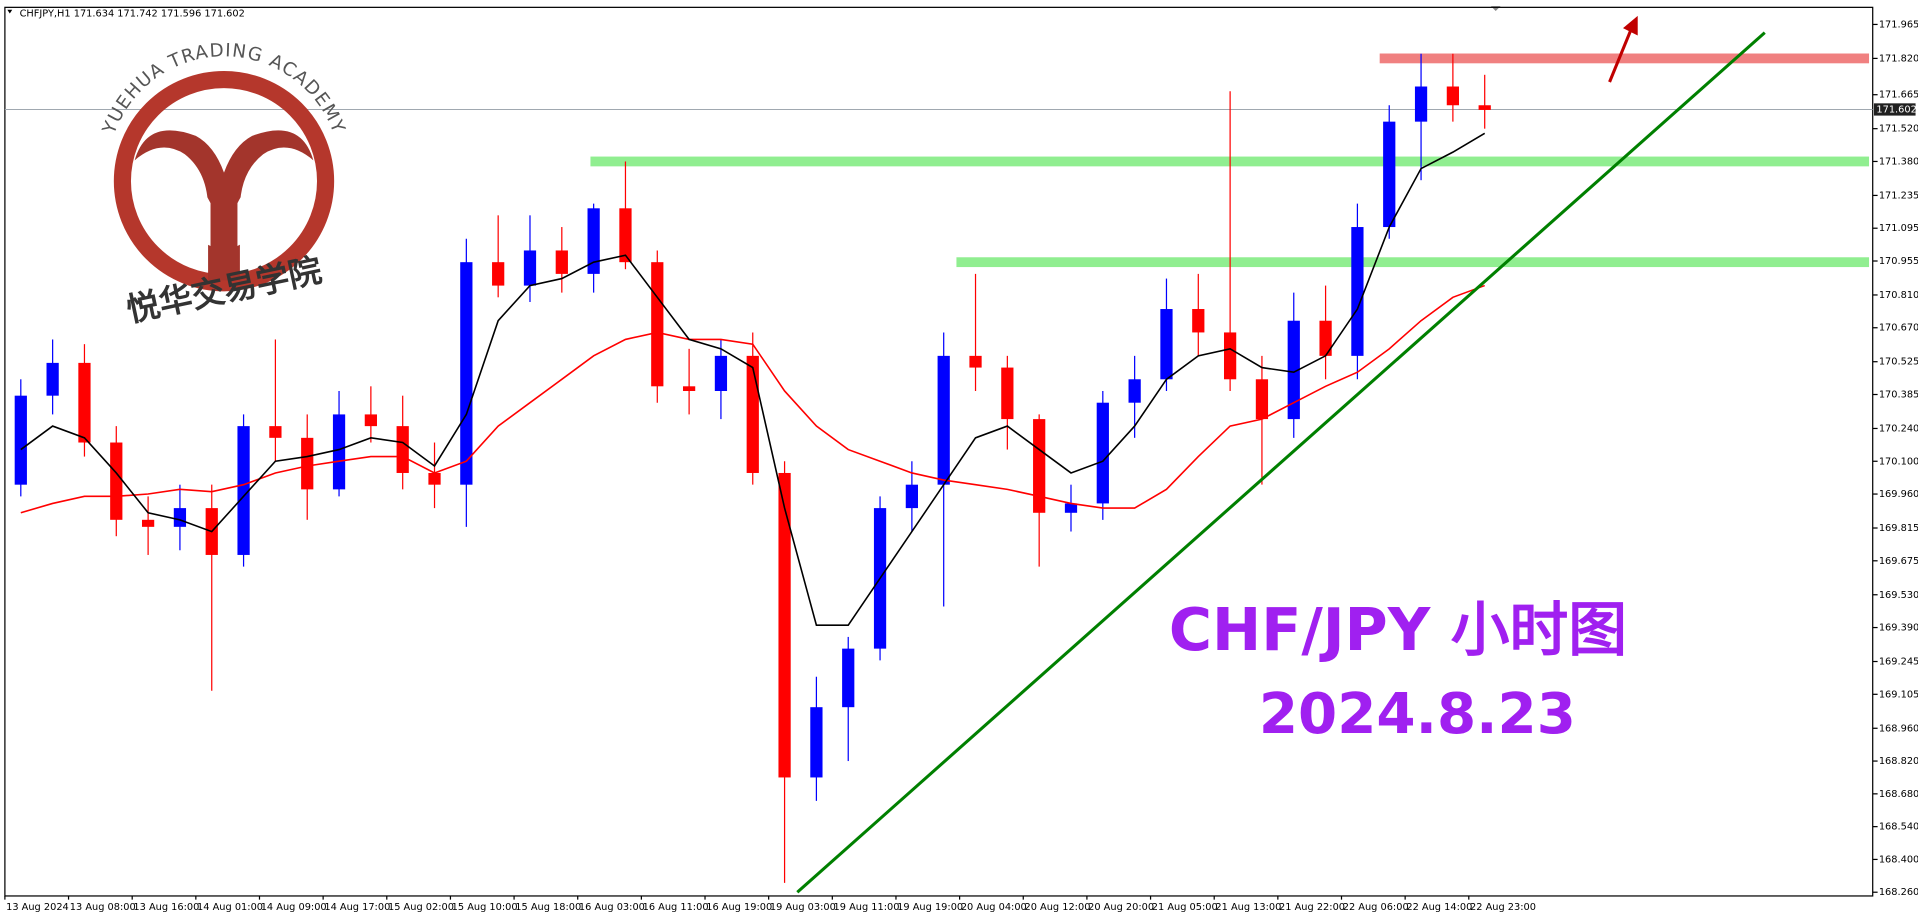 The height and width of the screenshot is (918, 1918). I want to click on y-tick-label: 171.095, so click(1898, 228).